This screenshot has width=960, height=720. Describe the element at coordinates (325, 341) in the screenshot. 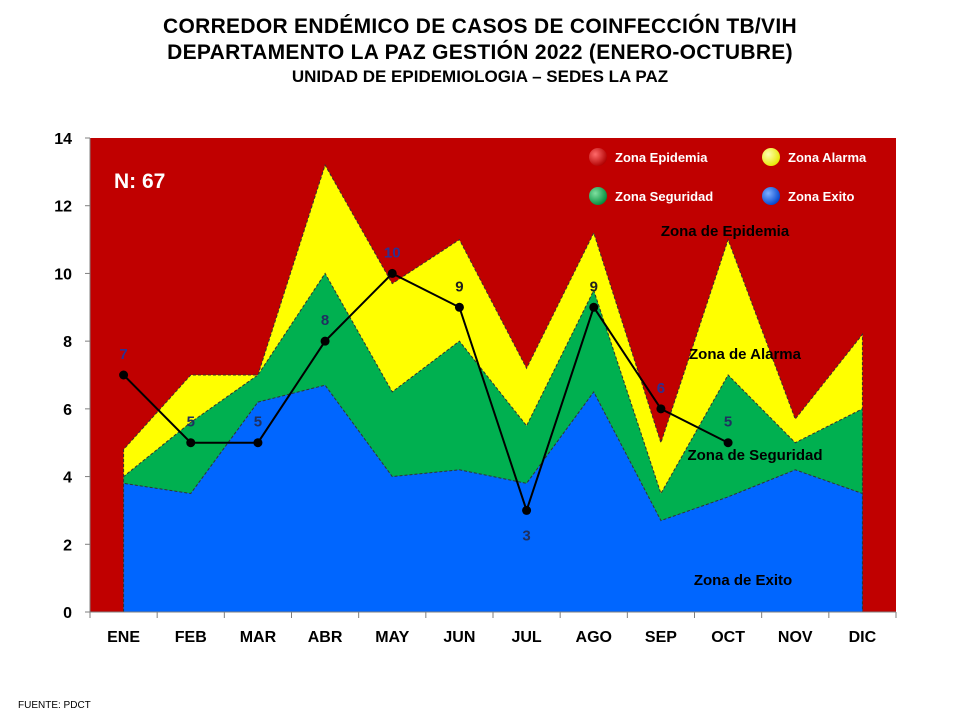

I see `cases-point-abr` at that location.